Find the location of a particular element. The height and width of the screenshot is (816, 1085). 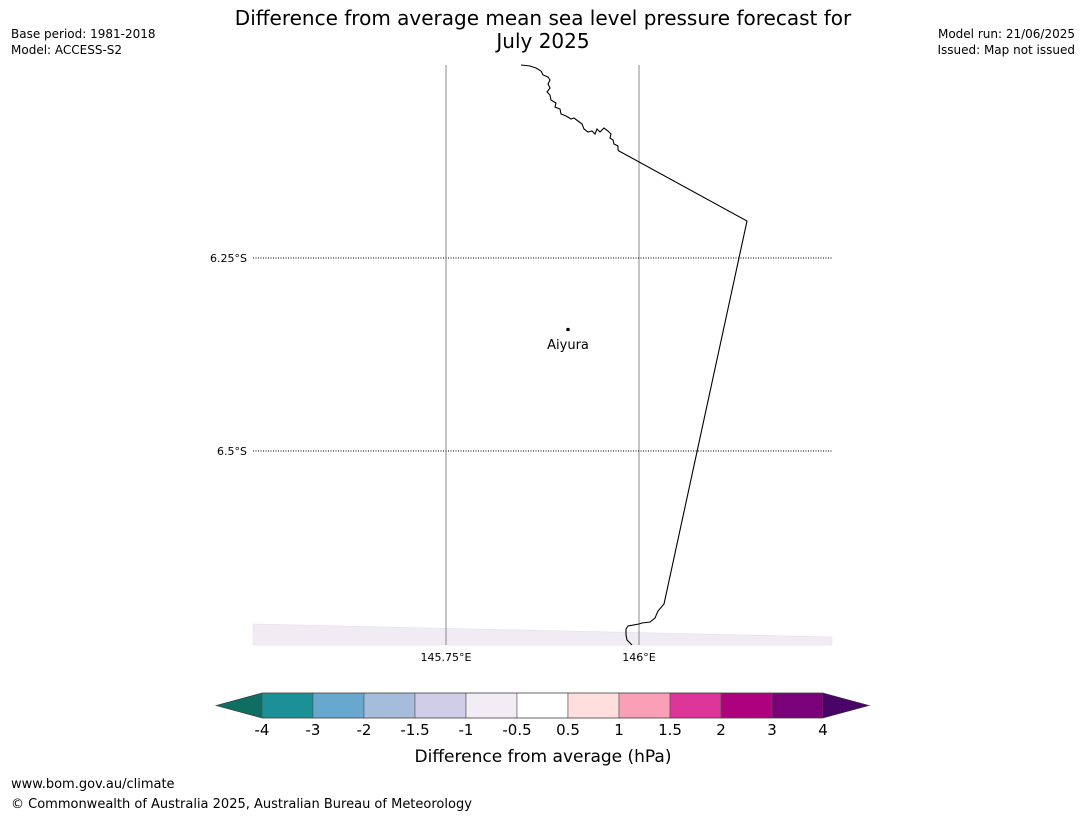

aiyura-label: Aiyura is located at coordinates (568, 345).